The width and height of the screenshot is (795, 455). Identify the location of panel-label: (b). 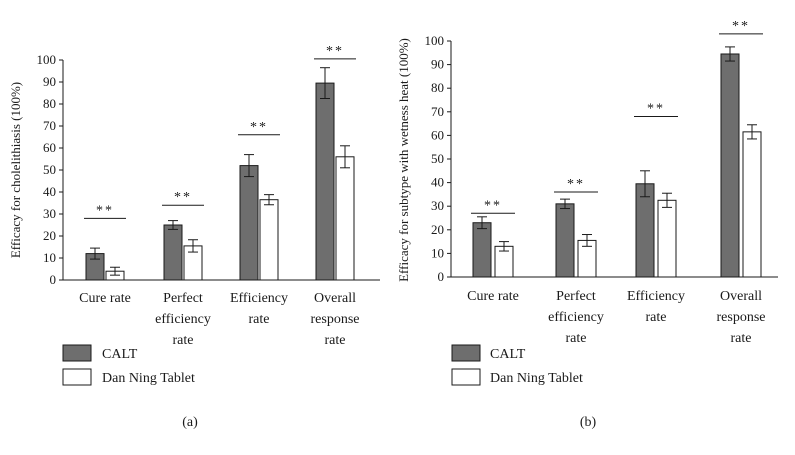
(588, 422).